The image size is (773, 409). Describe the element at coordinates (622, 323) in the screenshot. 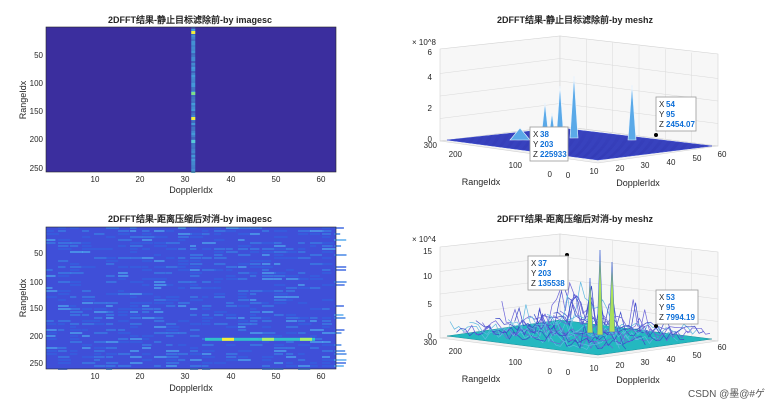

I see `surface-2-mesh-row` at that location.